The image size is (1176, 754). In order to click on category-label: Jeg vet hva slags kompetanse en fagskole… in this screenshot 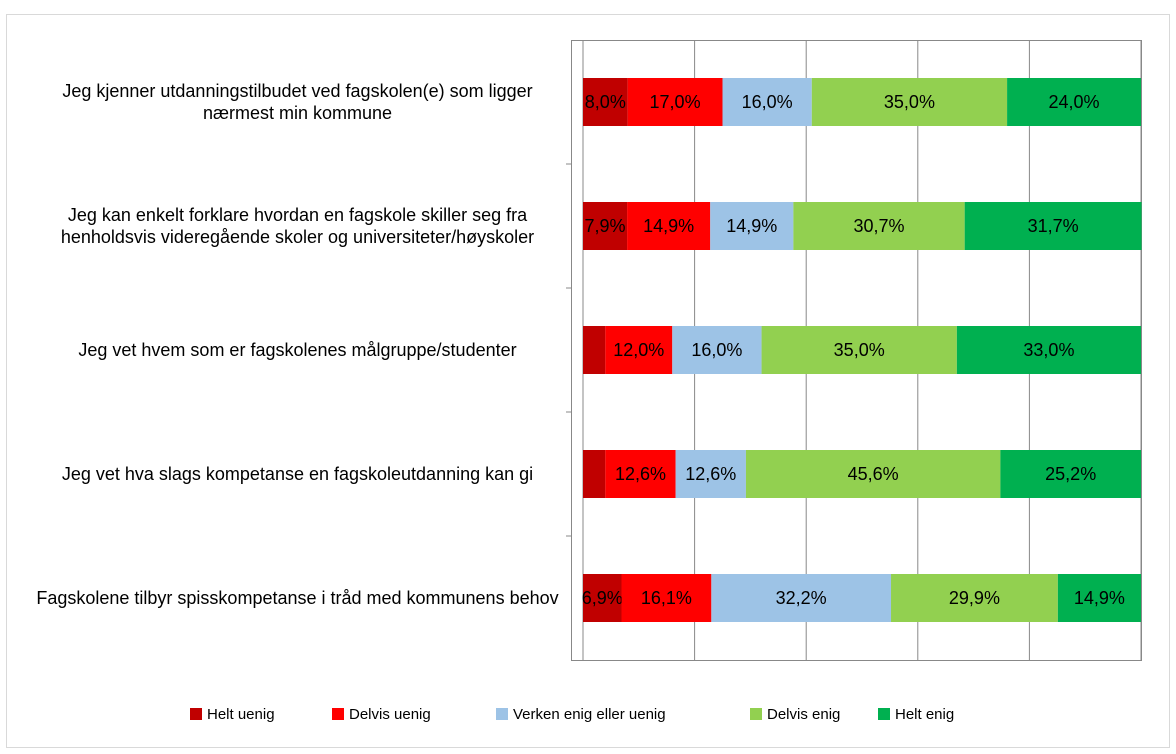, I will do `click(297, 474)`.